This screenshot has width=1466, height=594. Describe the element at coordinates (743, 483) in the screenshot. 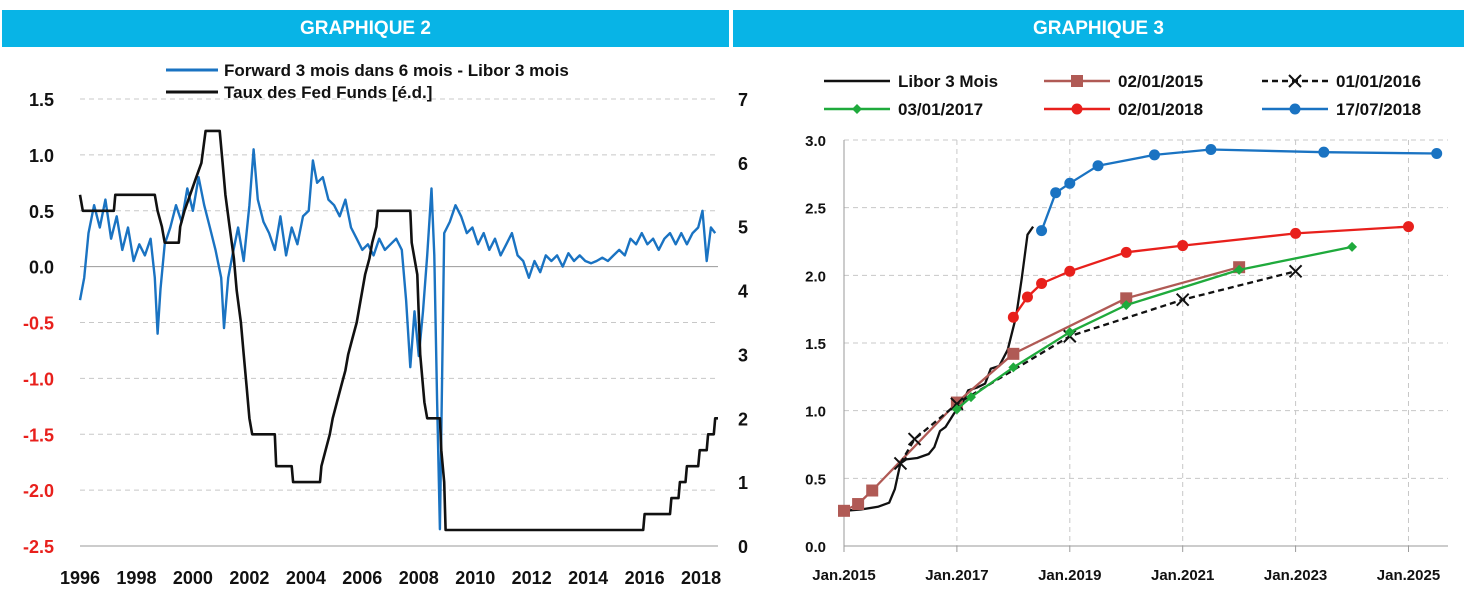

I see `chart-2-y-right-tick-label: 1` at that location.